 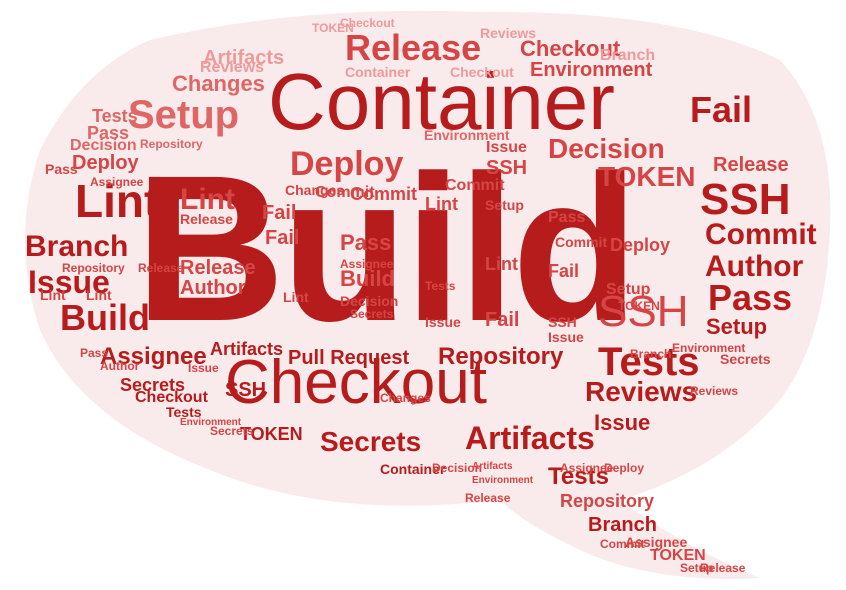 What do you see at coordinates (723, 568) in the screenshot?
I see `word-release-small-6: Release` at bounding box center [723, 568].